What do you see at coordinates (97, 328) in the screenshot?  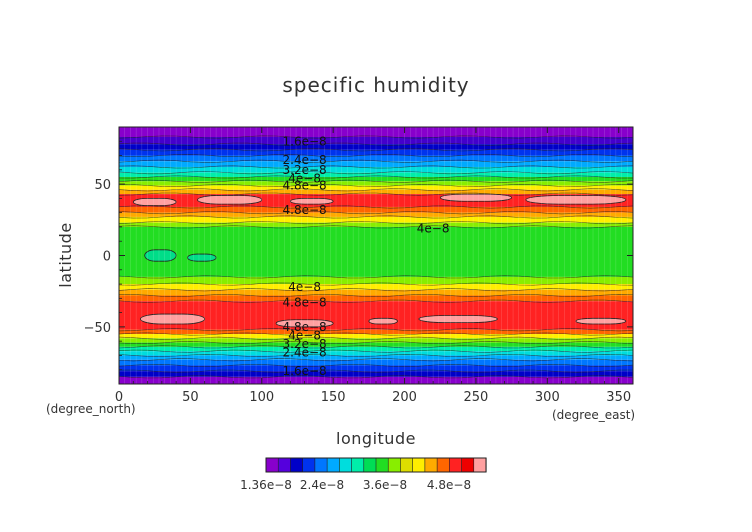 I see `y-tick-label: −50` at bounding box center [97, 328].